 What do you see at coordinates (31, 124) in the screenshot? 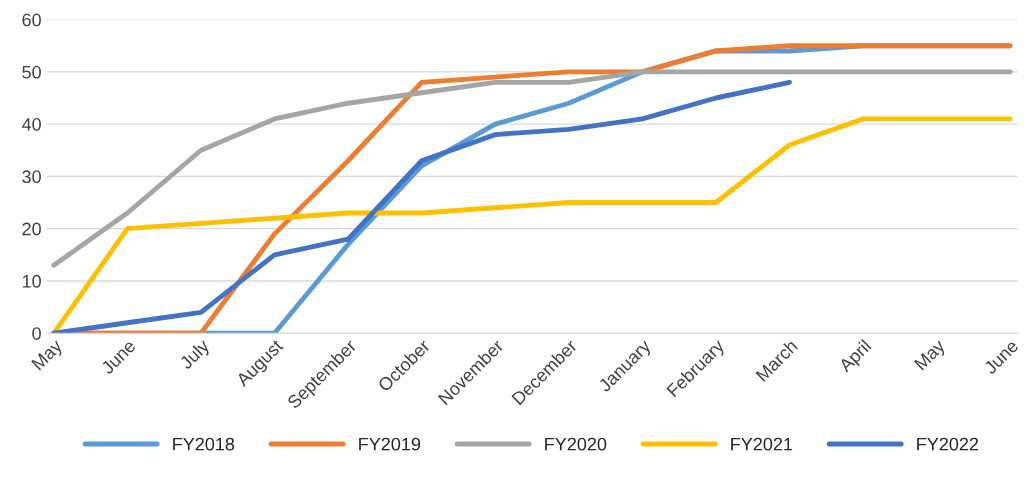
I see `y-tick-label: 40` at bounding box center [31, 124].